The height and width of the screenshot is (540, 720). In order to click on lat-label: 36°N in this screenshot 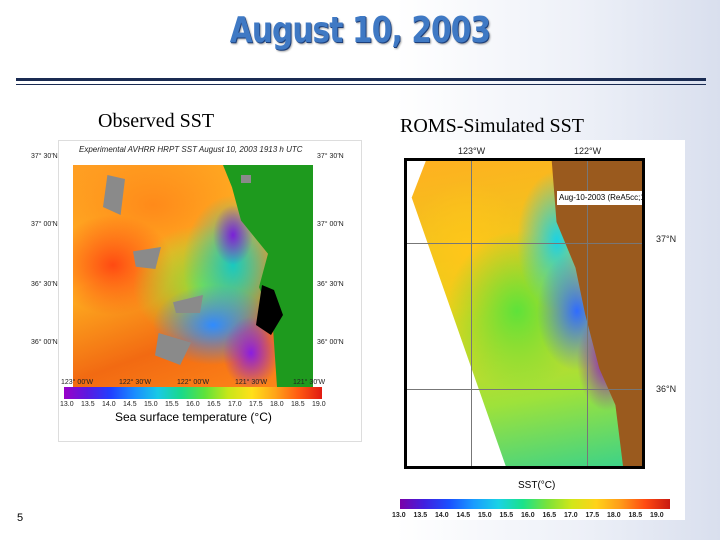, I will do `click(666, 389)`.